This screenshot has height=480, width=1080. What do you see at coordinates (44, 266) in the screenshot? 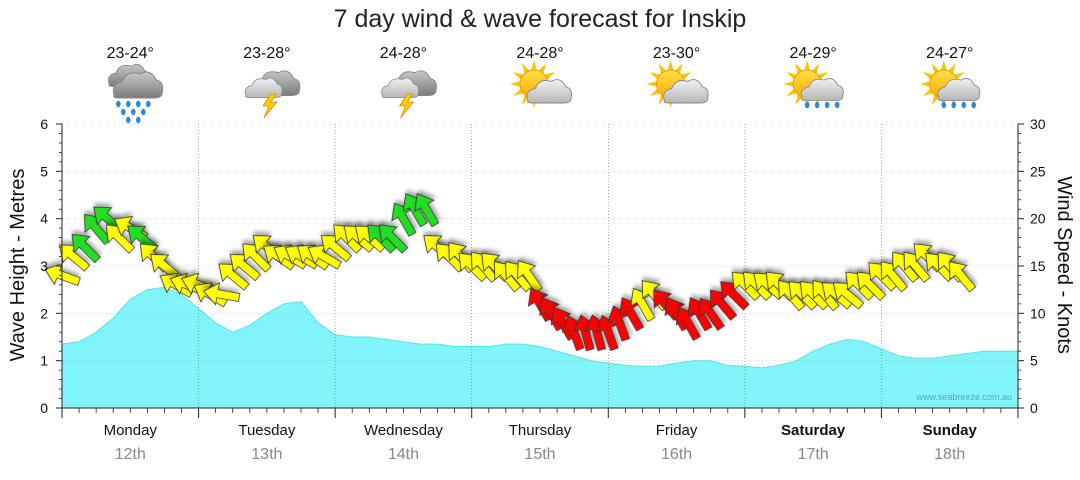
I see `left-tick-label: 3` at bounding box center [44, 266].